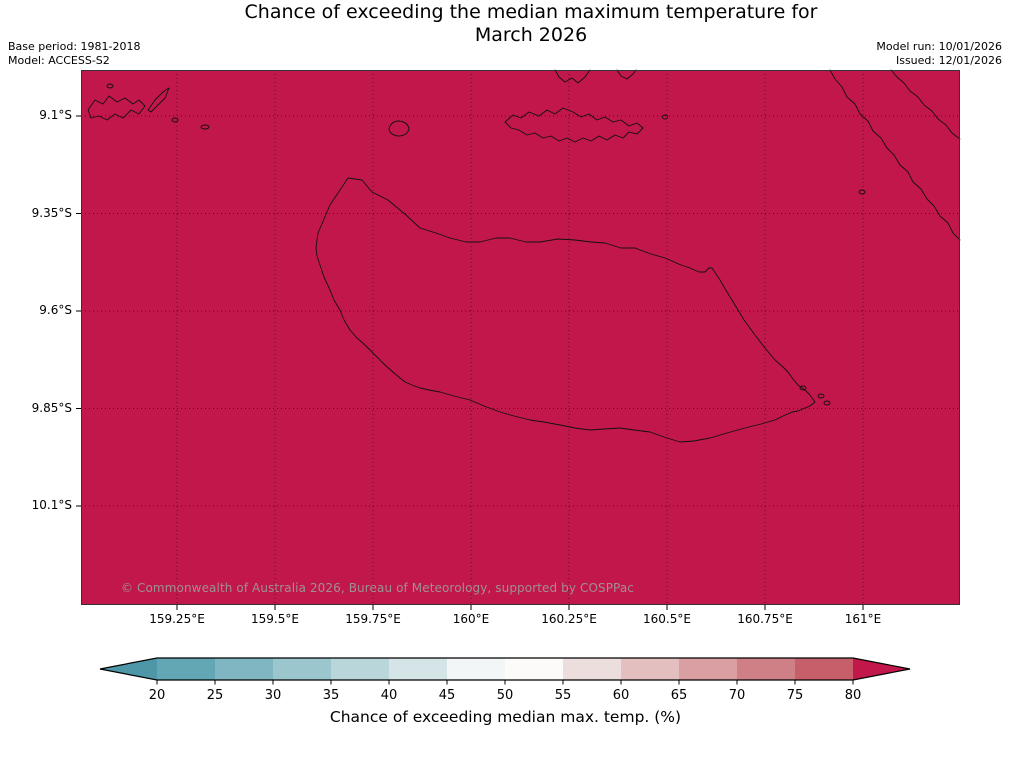 This screenshot has height=758, width=1011. I want to click on base-period-text: Base period: 1981-2018, so click(74, 46).